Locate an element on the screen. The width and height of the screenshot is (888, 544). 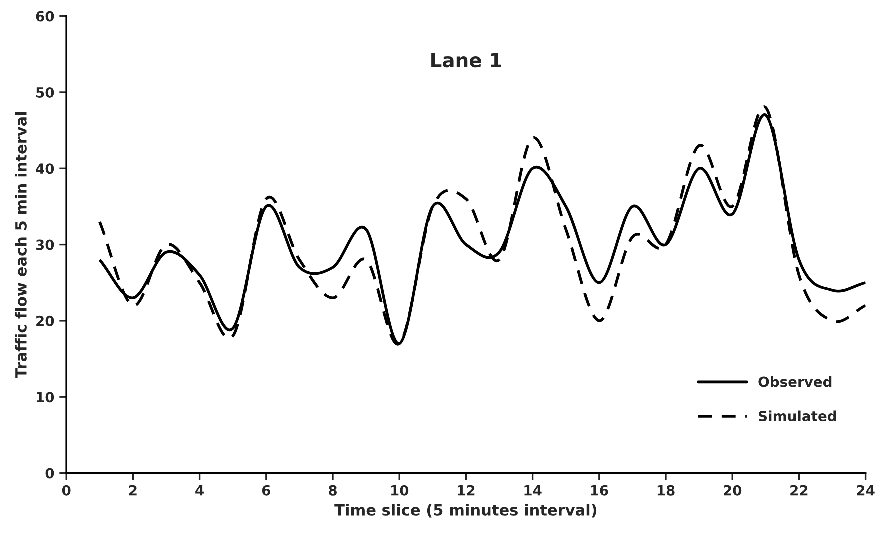
y-tick-label: 40 is located at coordinates (45, 169).